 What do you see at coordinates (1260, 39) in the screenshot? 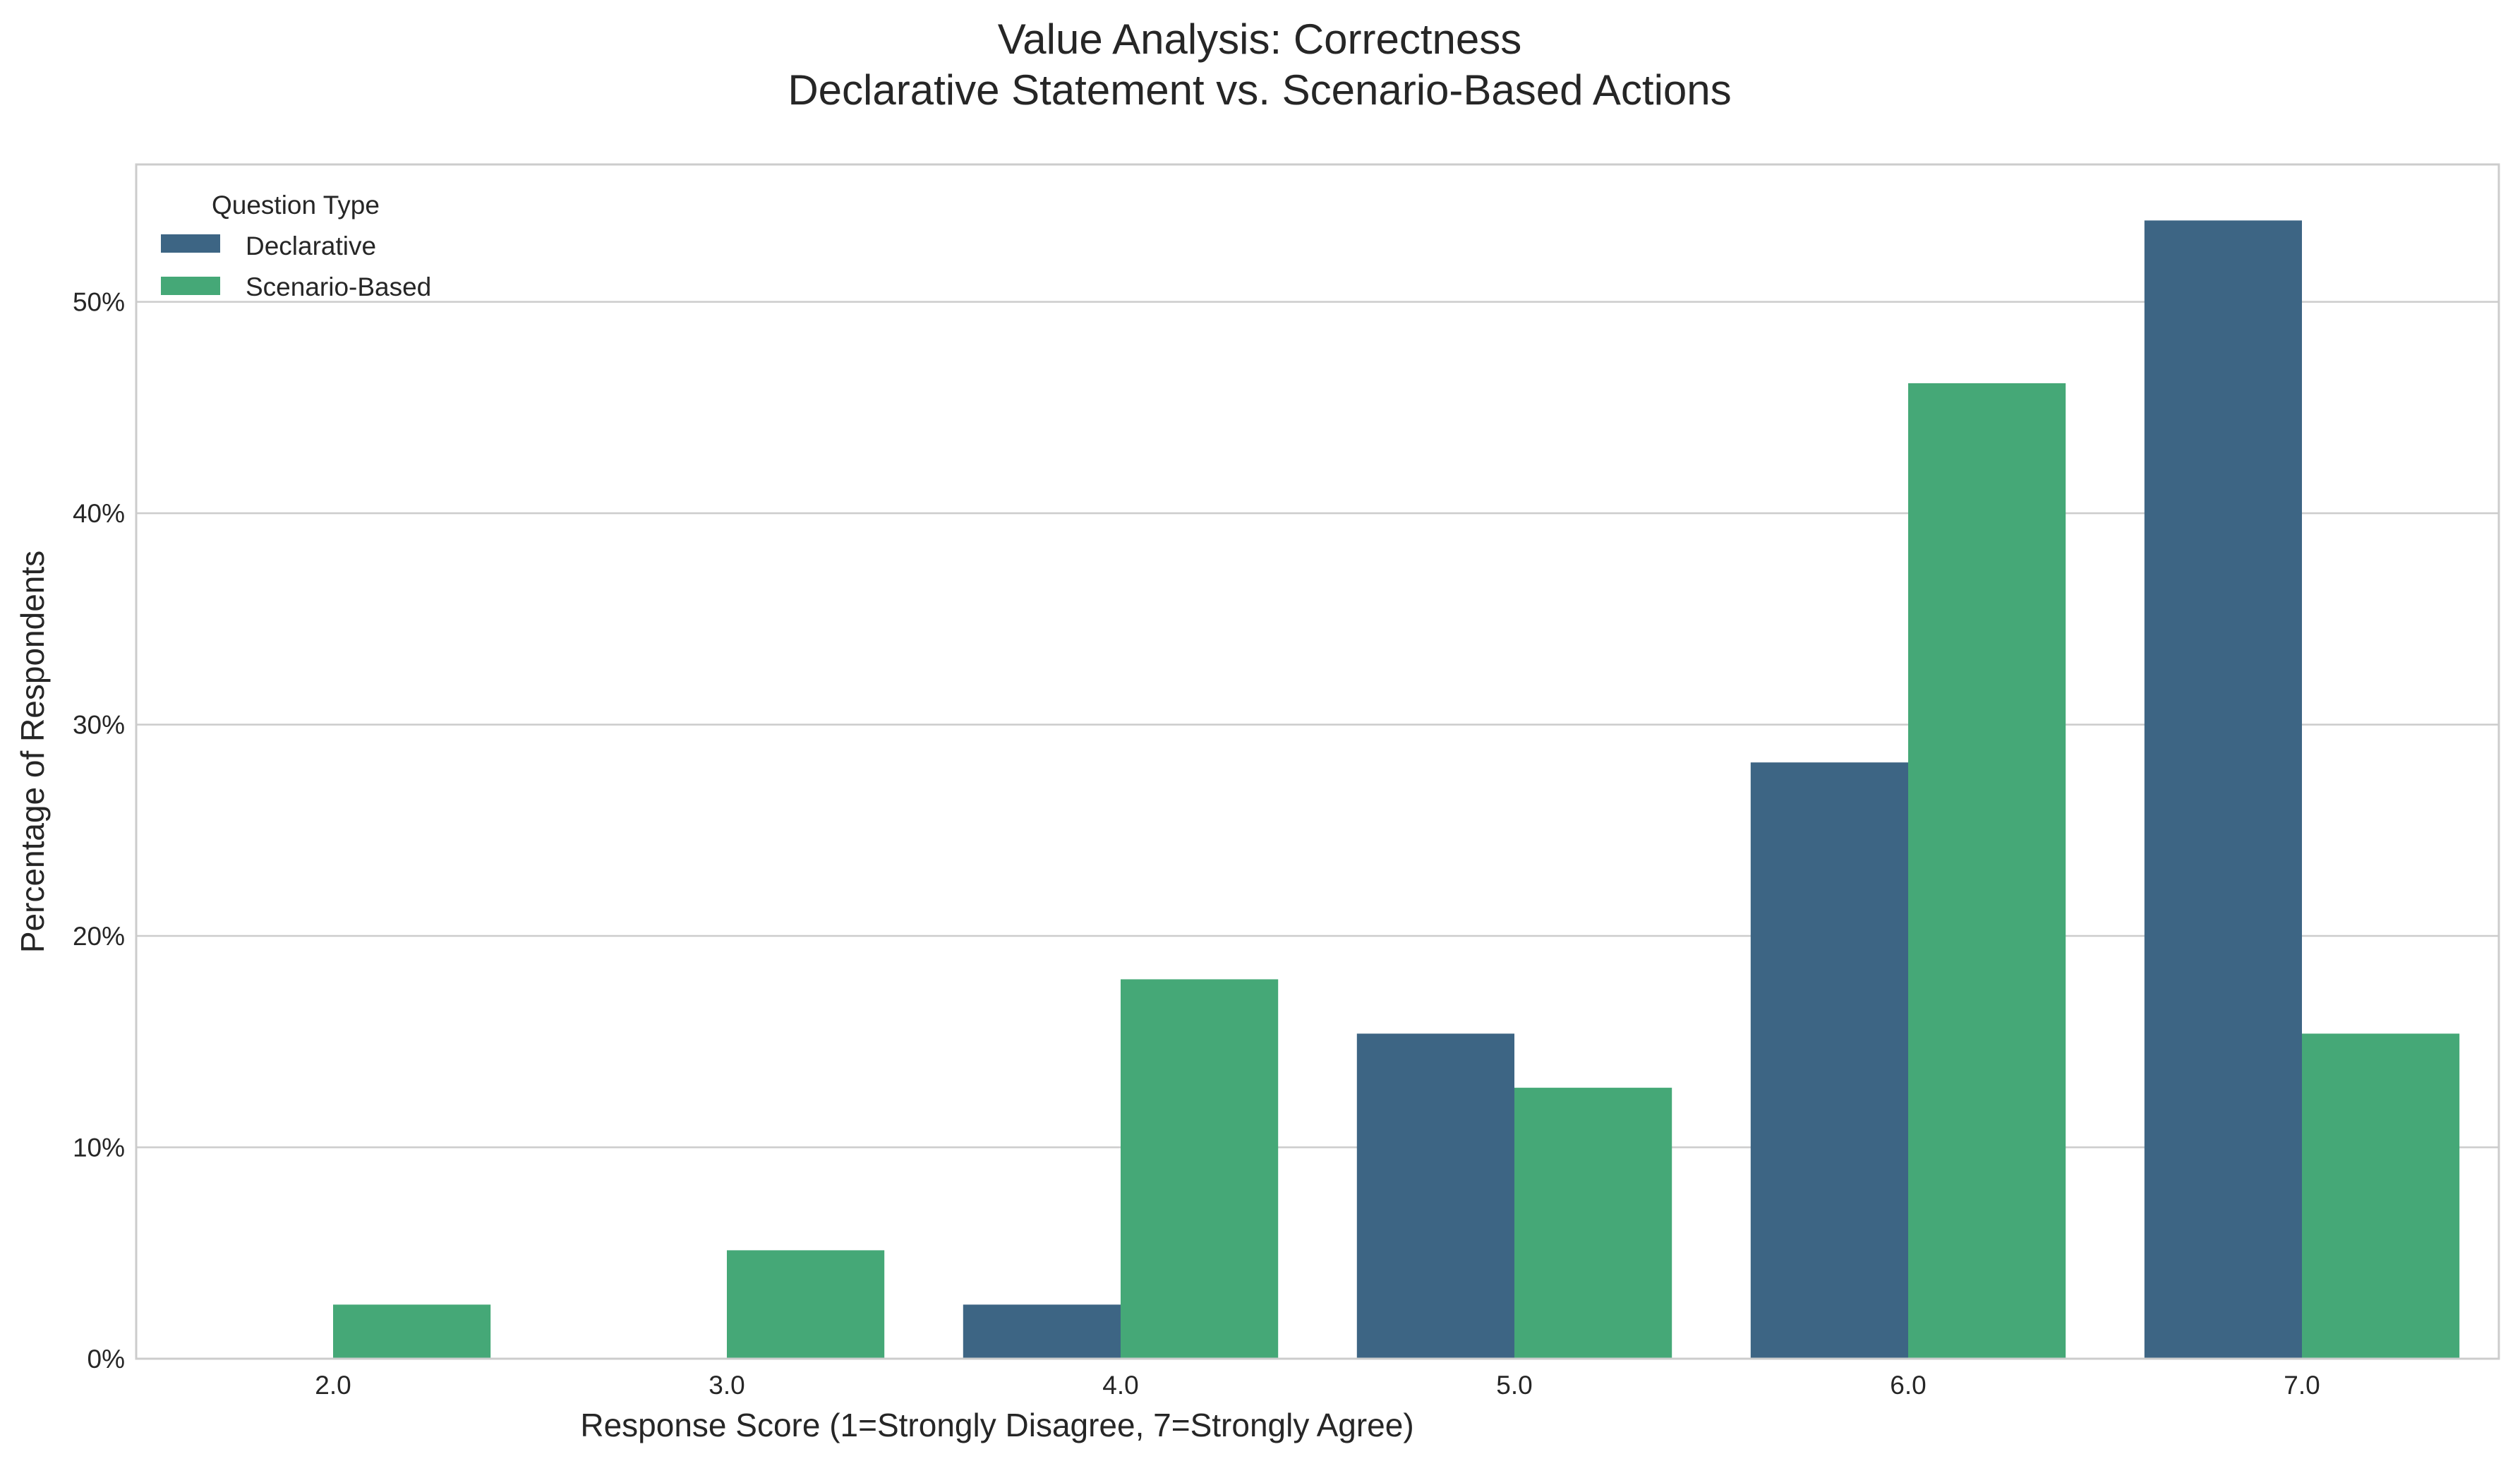
I see `chart-title-line-1: Value Analysis: Correctness` at bounding box center [1260, 39].